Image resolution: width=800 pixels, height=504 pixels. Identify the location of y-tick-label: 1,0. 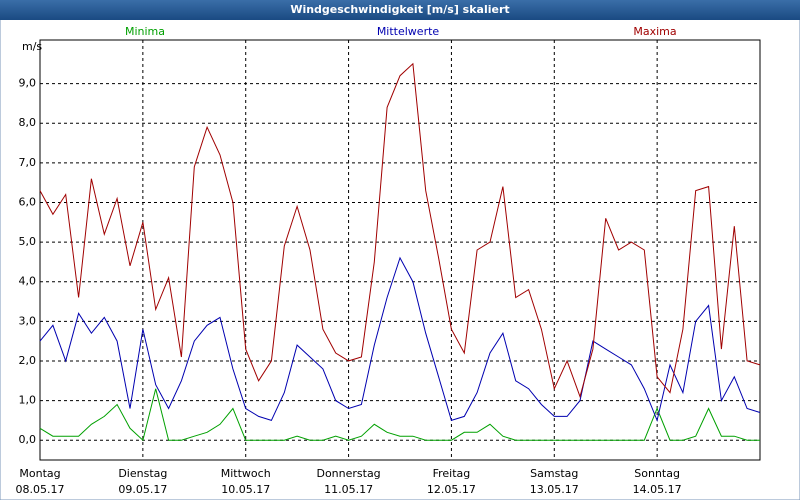
(28, 400).